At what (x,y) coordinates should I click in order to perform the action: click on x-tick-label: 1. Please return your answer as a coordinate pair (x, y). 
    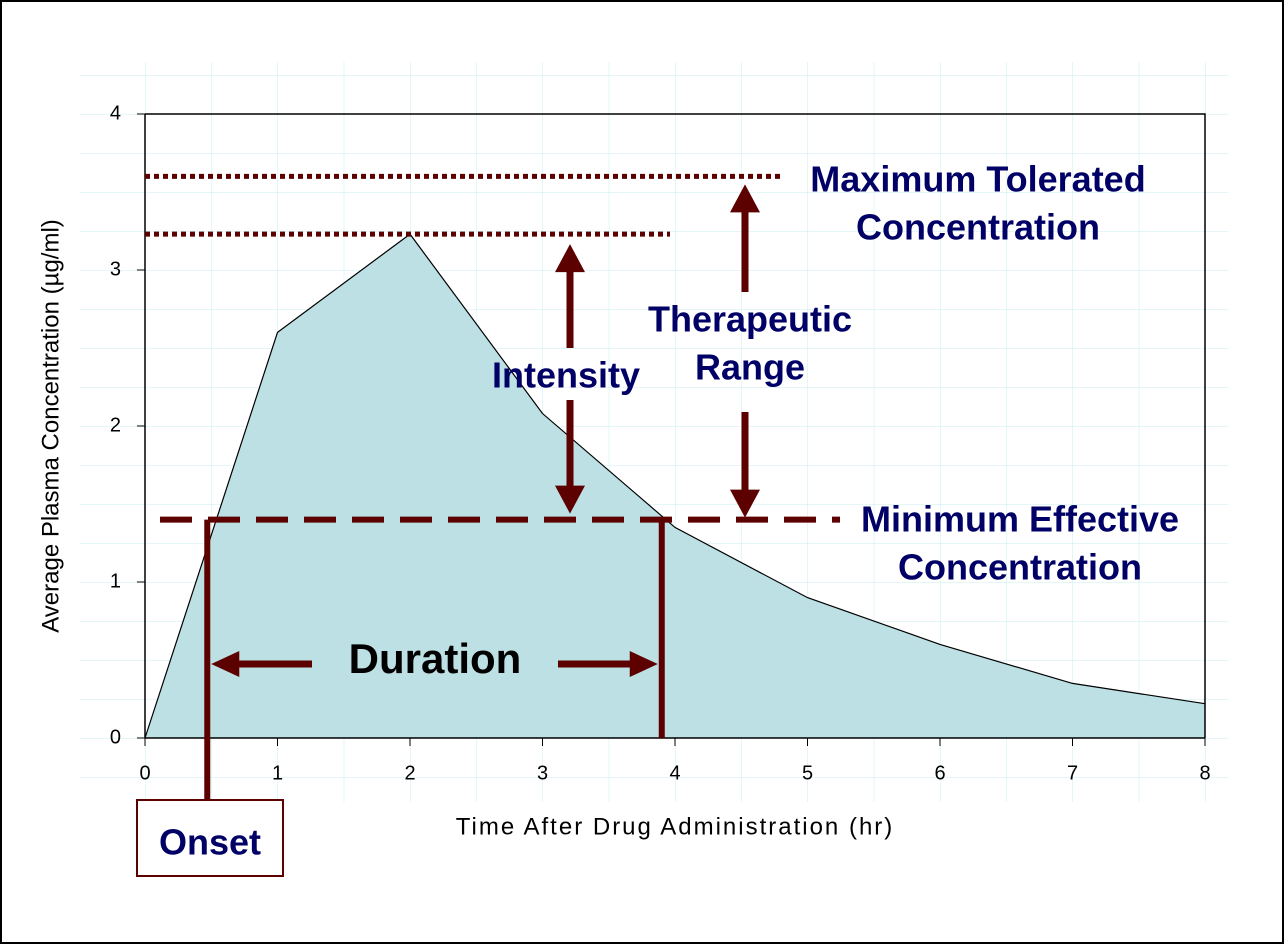
    Looking at the image, I should click on (277, 773).